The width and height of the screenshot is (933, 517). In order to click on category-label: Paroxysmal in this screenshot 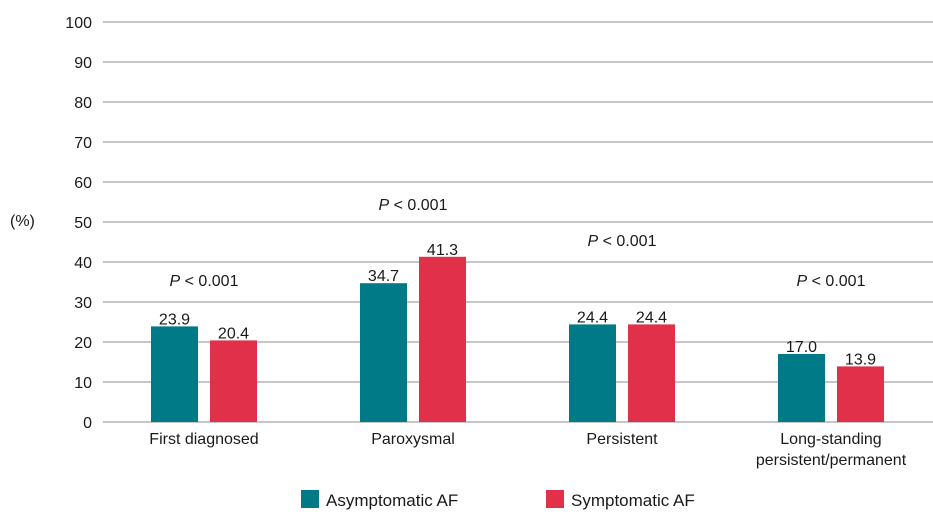, I will do `click(413, 439)`.